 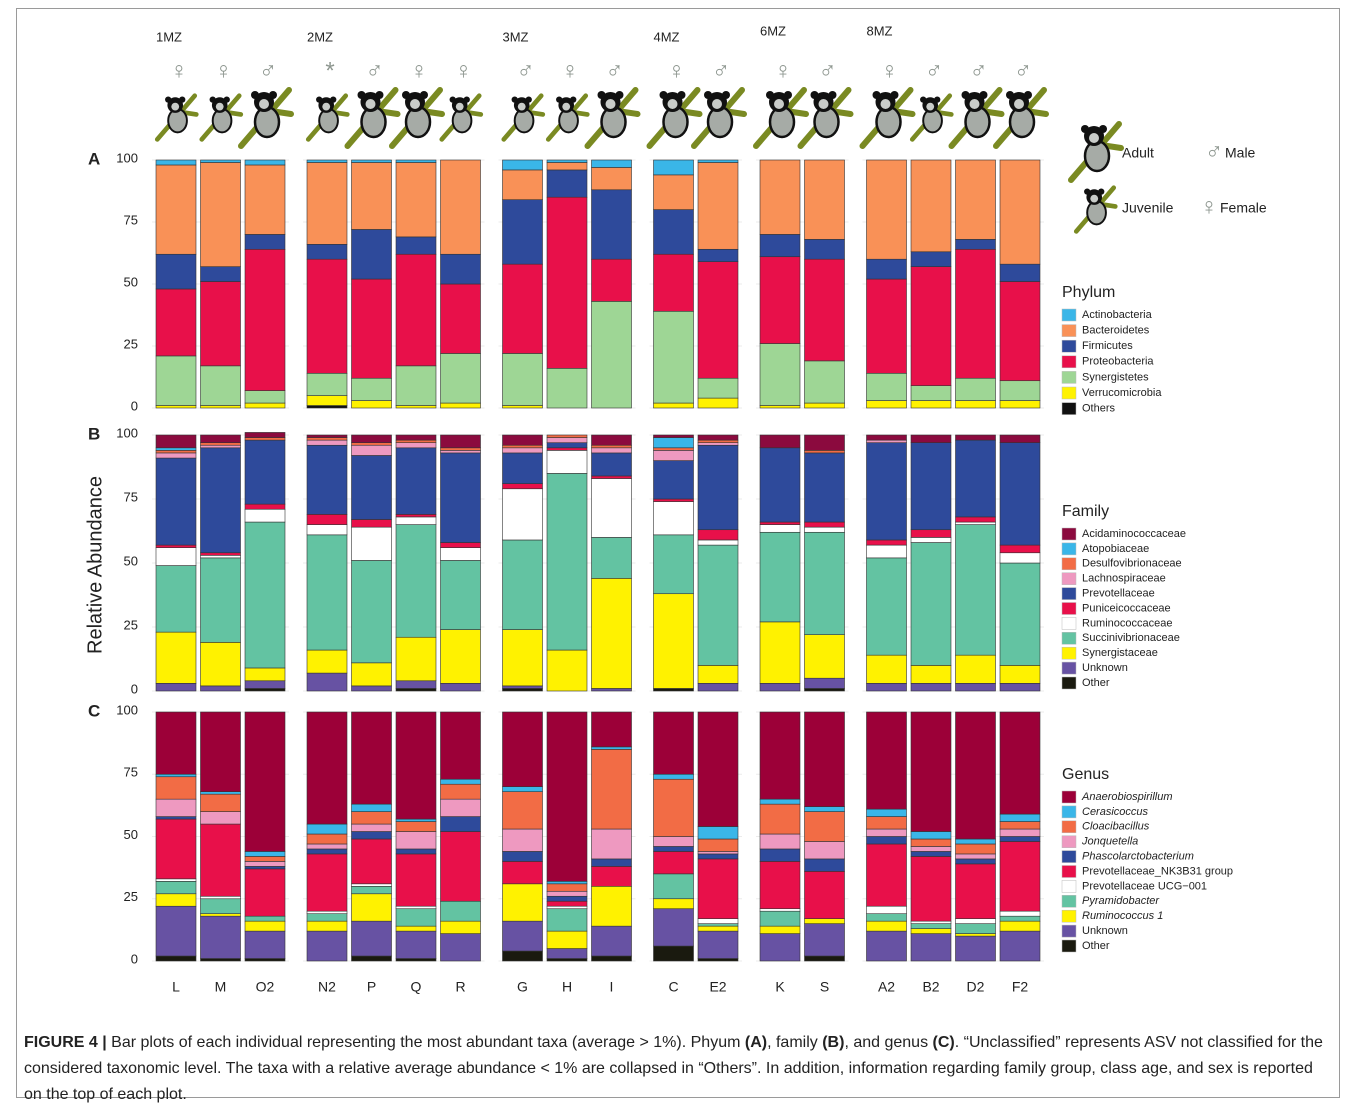 What do you see at coordinates (1127, 623) in the screenshot?
I see `legend-label: Ruminococcaceae` at bounding box center [1127, 623].